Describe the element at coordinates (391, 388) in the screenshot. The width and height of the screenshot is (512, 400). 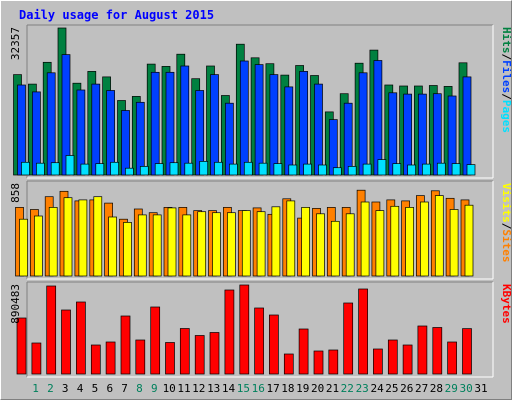
I see `x-tick-day-25: 25` at that location.